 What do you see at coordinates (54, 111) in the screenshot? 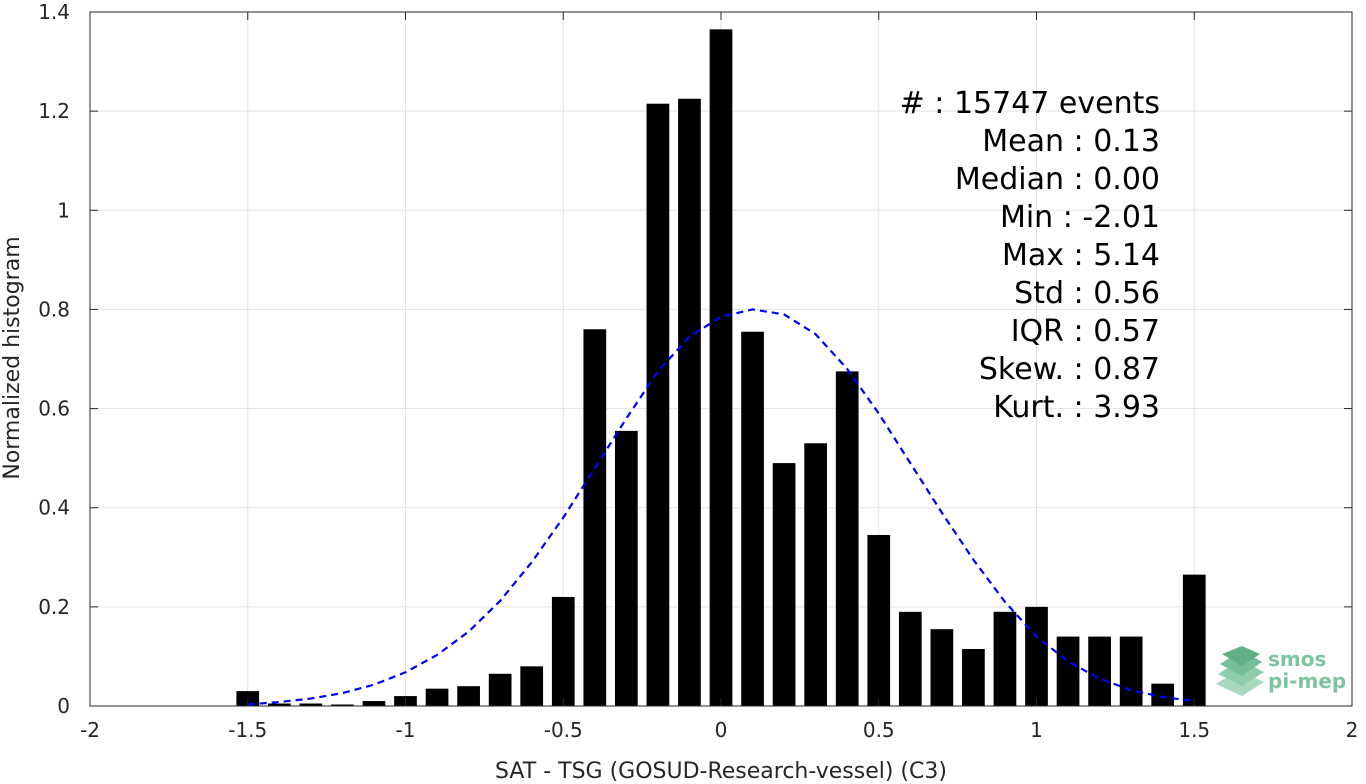
I see `y-tick-label: 1.2` at bounding box center [54, 111].